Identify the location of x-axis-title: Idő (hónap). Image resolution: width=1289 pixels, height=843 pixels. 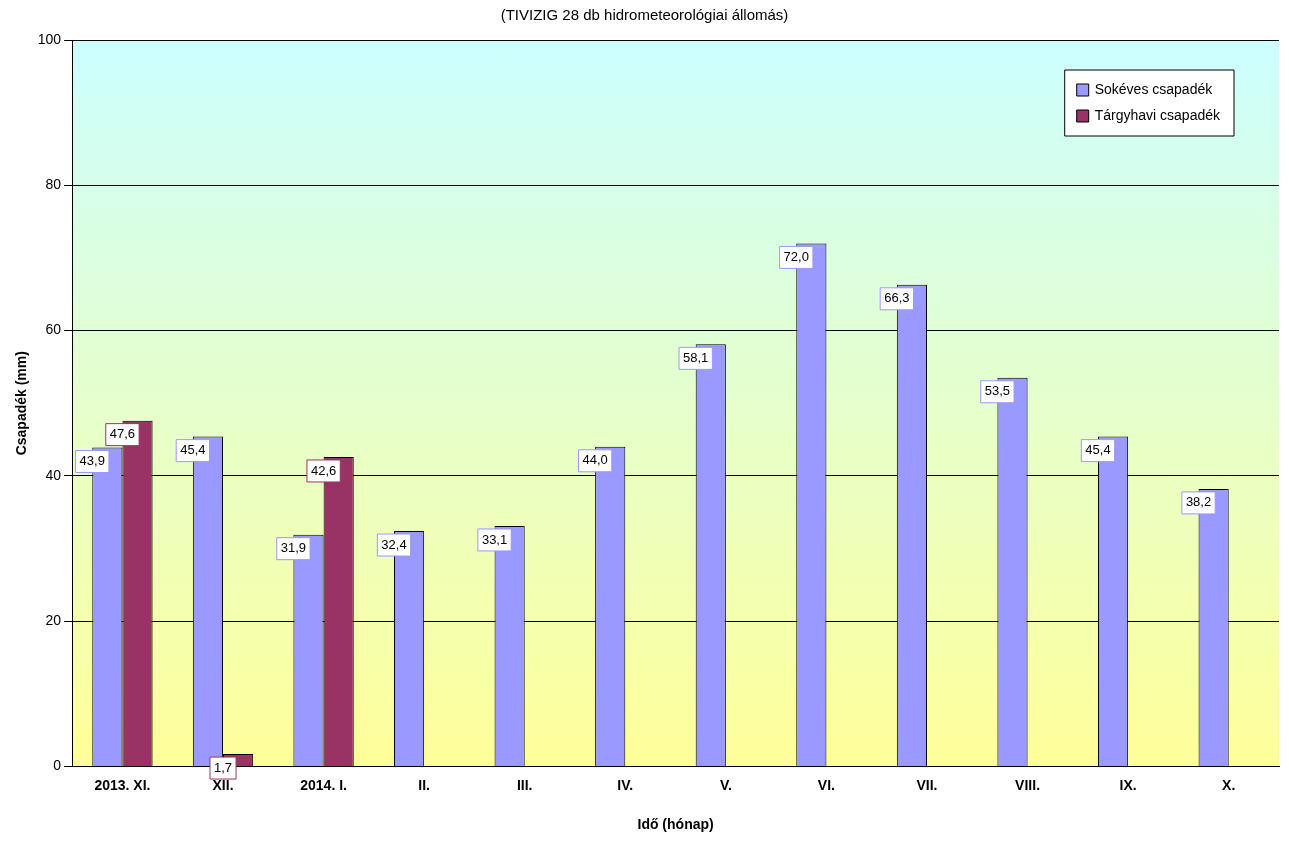
(675, 824).